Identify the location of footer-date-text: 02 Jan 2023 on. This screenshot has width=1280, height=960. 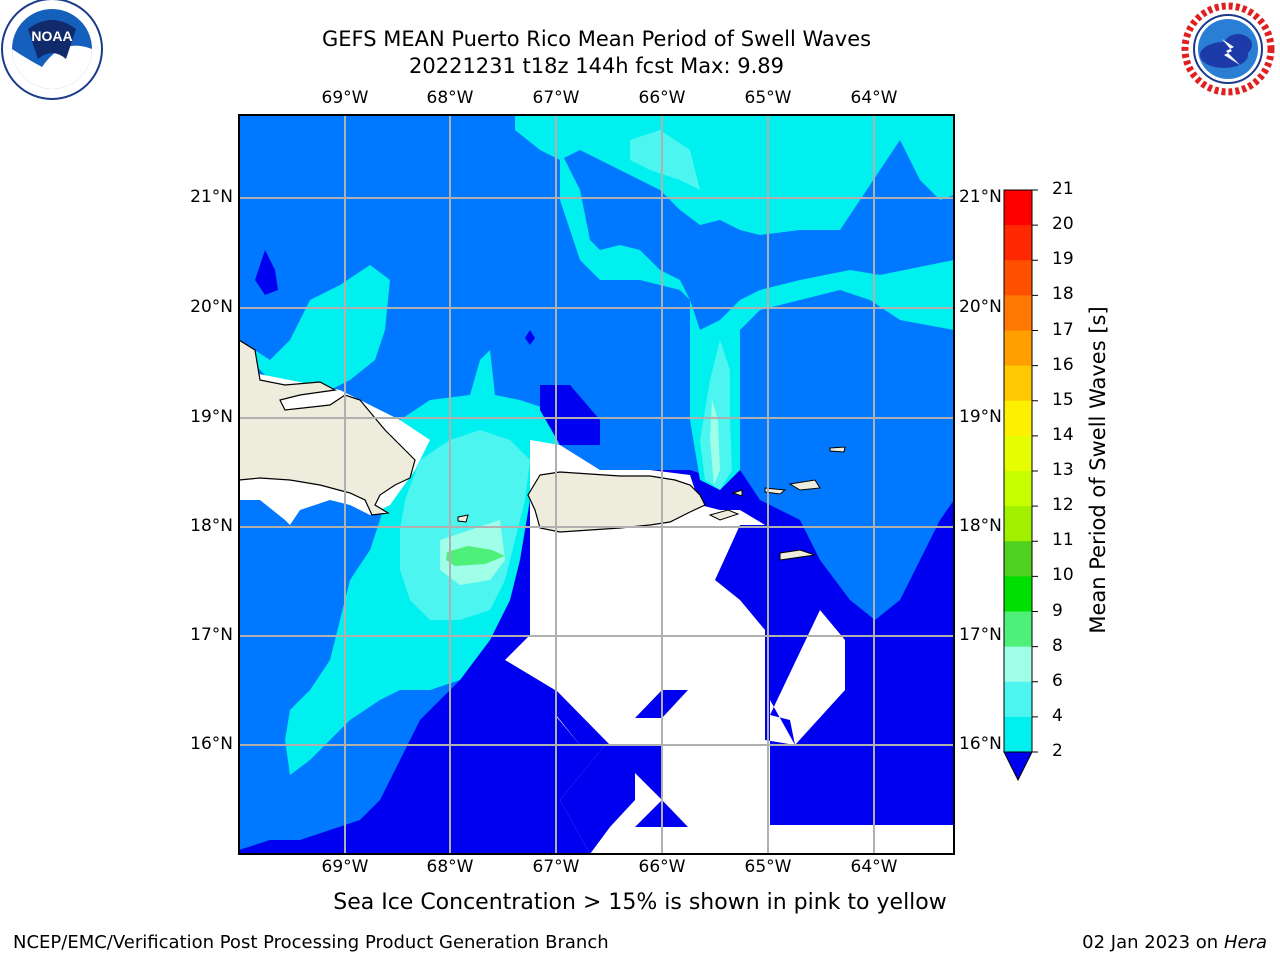
(1150, 942).